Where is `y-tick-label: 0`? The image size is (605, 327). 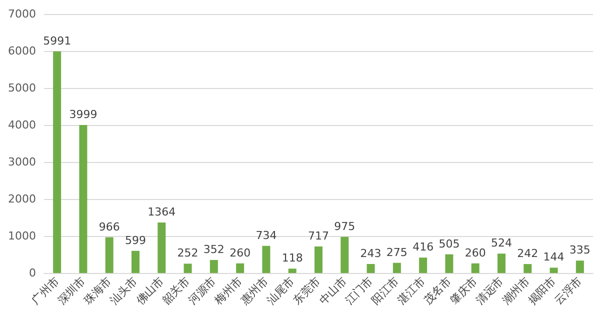
y-tick-label: 0 is located at coordinates (32, 273).